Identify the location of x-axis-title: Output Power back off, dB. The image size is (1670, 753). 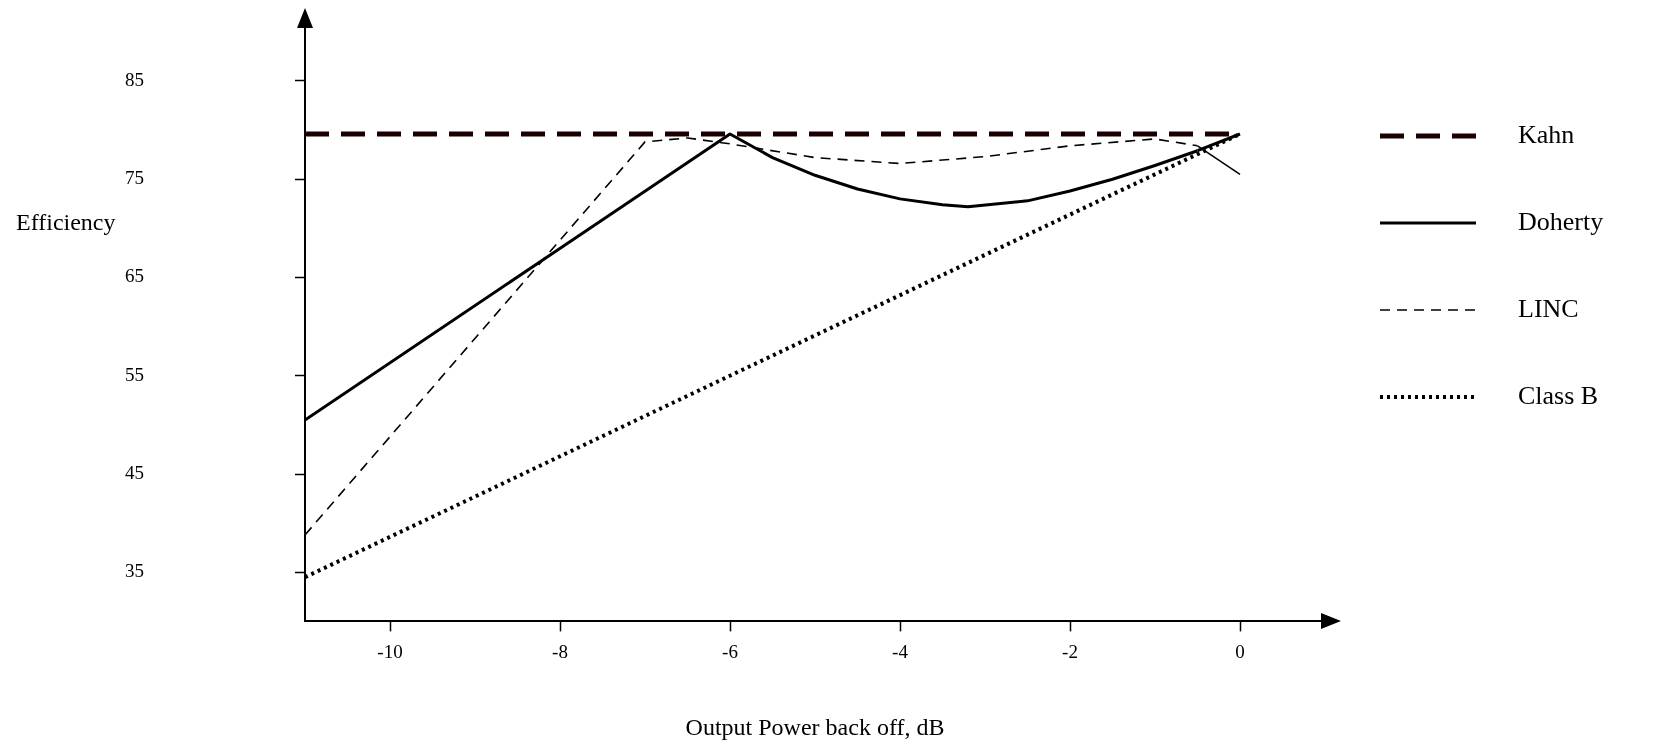
(815, 726).